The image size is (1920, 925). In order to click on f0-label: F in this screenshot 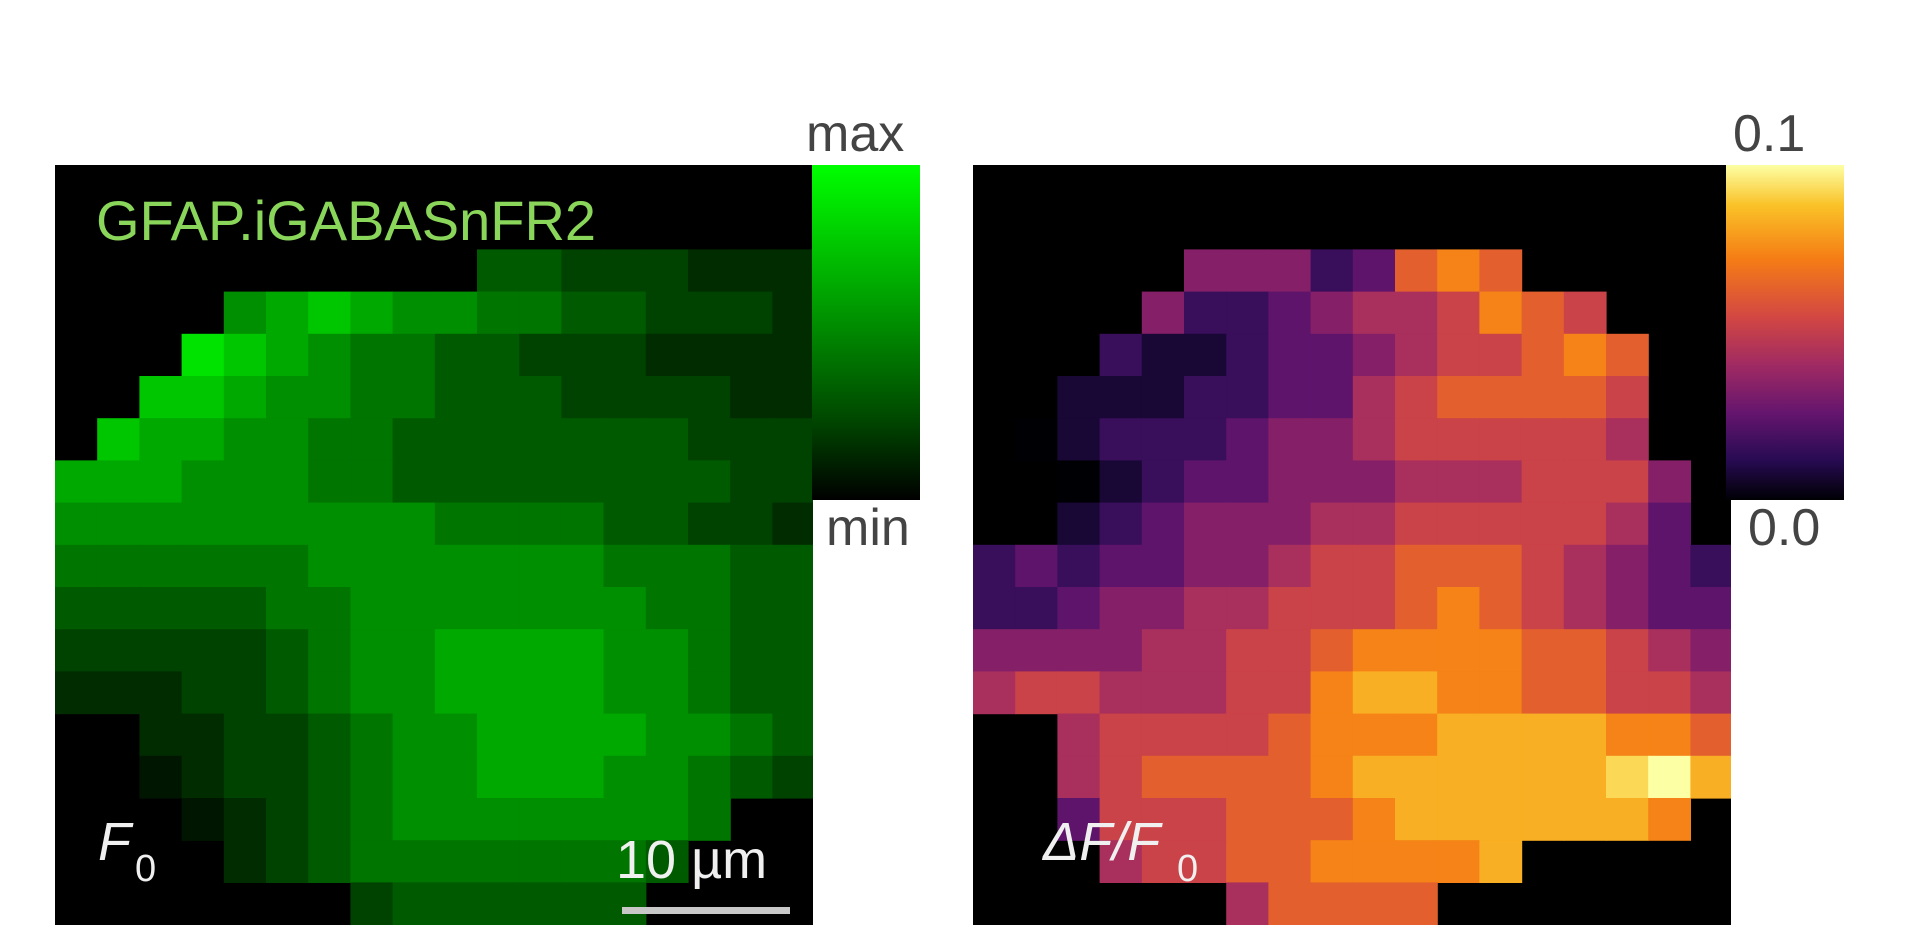, I will do `click(114, 842)`.